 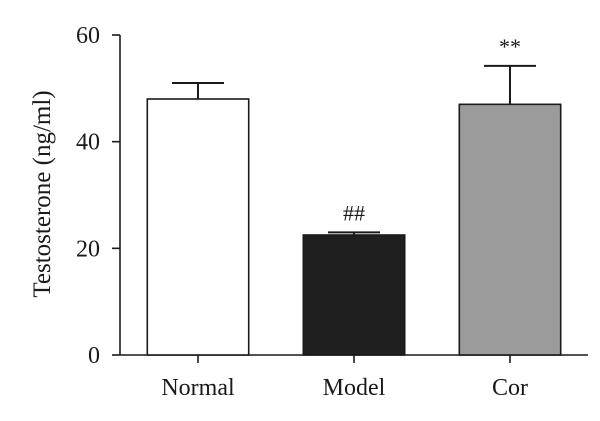 What do you see at coordinates (88, 36) in the screenshot?
I see `y-tick-label: 60` at bounding box center [88, 36].